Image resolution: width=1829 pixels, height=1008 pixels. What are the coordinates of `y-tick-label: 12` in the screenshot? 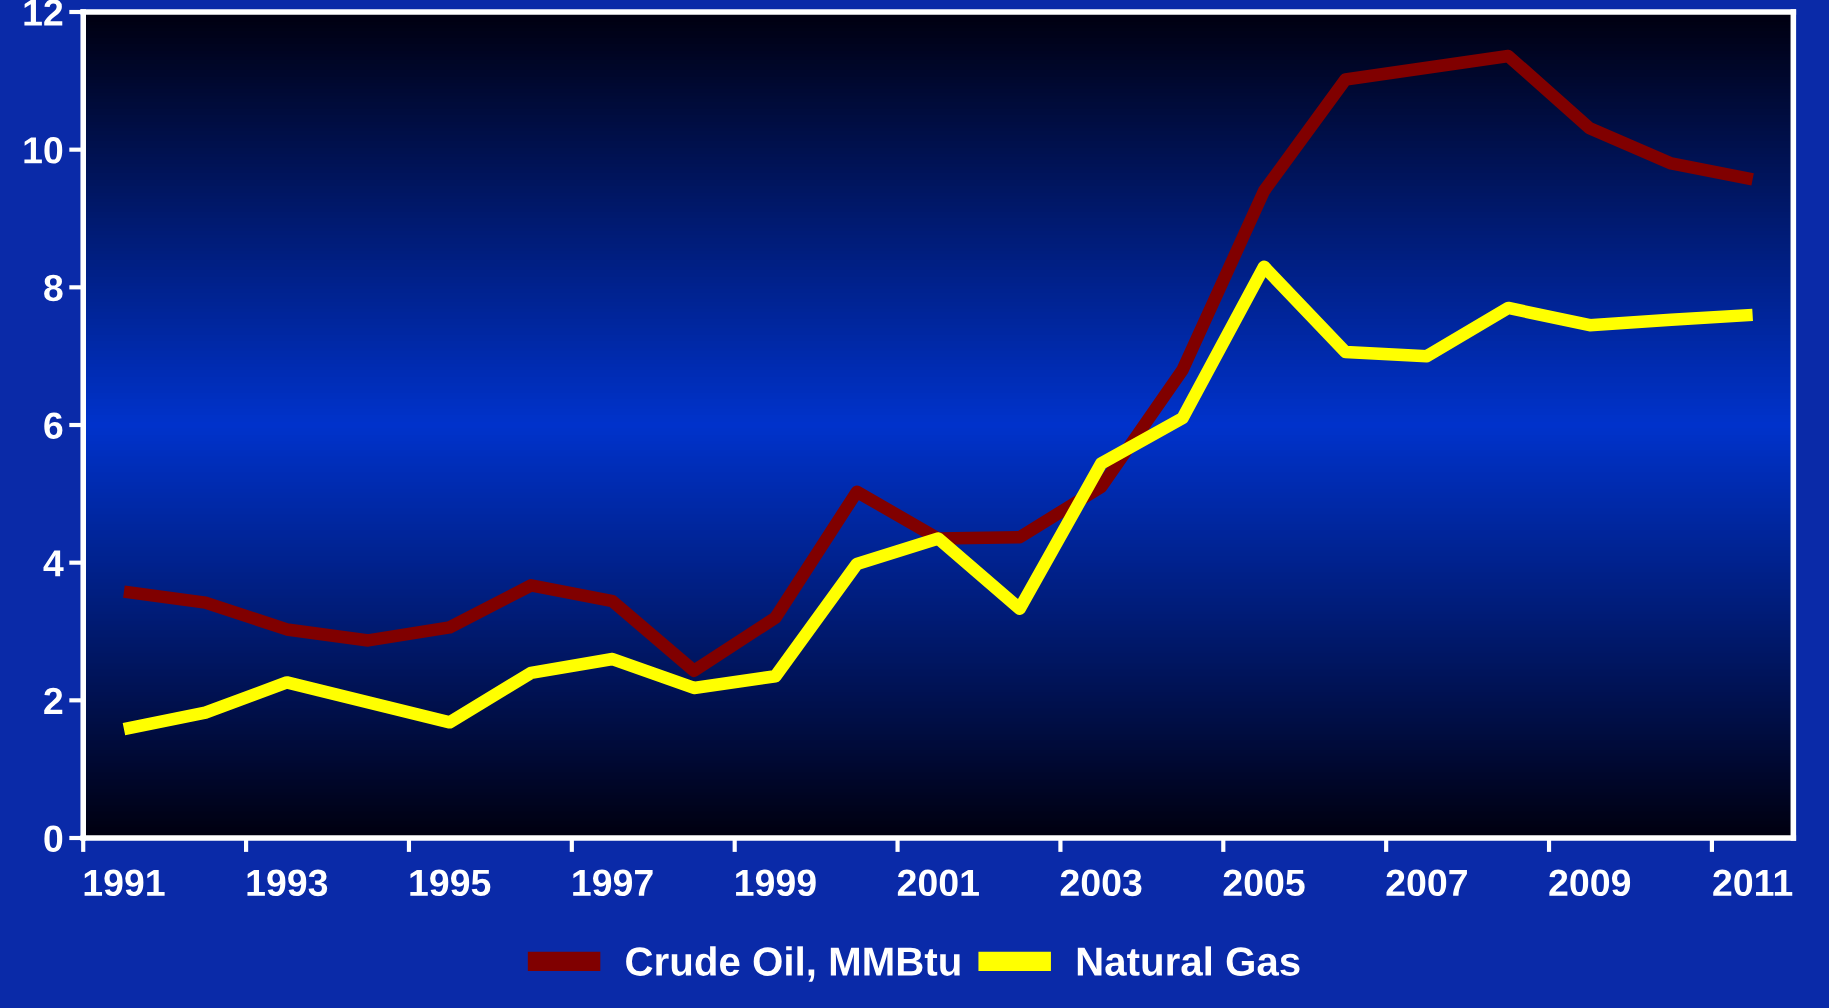 It's located at (43, 13).